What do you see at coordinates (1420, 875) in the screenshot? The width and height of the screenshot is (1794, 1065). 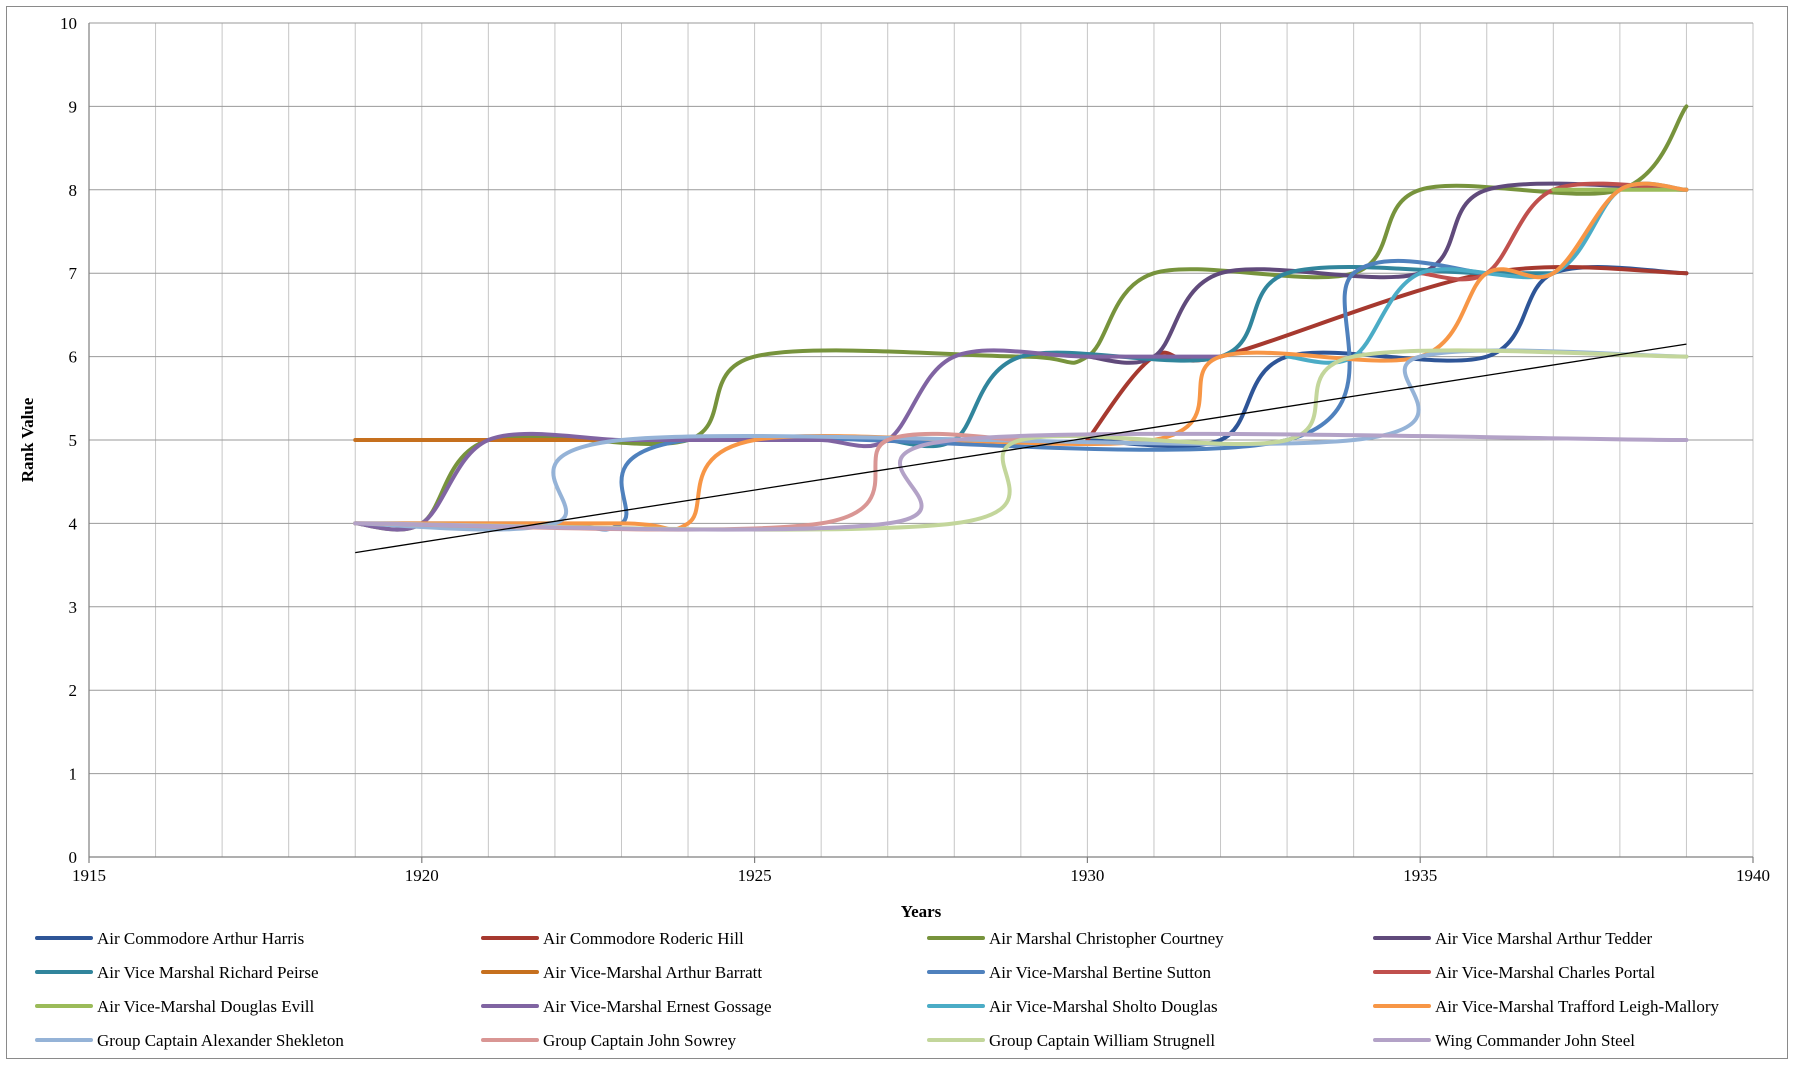 I see `x-tick-label: 1935` at bounding box center [1420, 875].